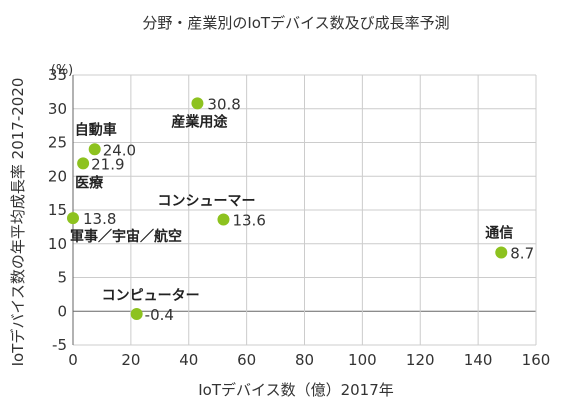 This screenshot has width=567, height=412. What do you see at coordinates (18, 222) in the screenshot?
I see `y-axis-label: IoTデバイス数の年平均成長率 2017-2020` at bounding box center [18, 222].